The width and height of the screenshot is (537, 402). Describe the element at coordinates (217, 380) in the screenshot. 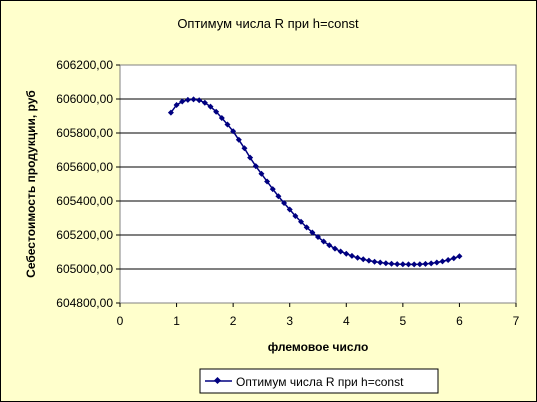

I see `legend-marker` at that location.